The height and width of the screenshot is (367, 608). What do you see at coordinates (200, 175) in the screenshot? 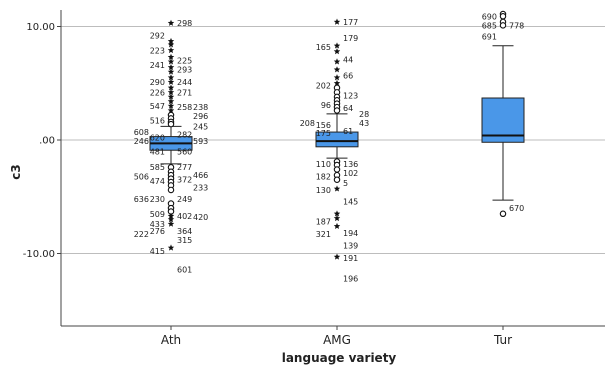
I see `outlier-label: 466` at bounding box center [200, 175].